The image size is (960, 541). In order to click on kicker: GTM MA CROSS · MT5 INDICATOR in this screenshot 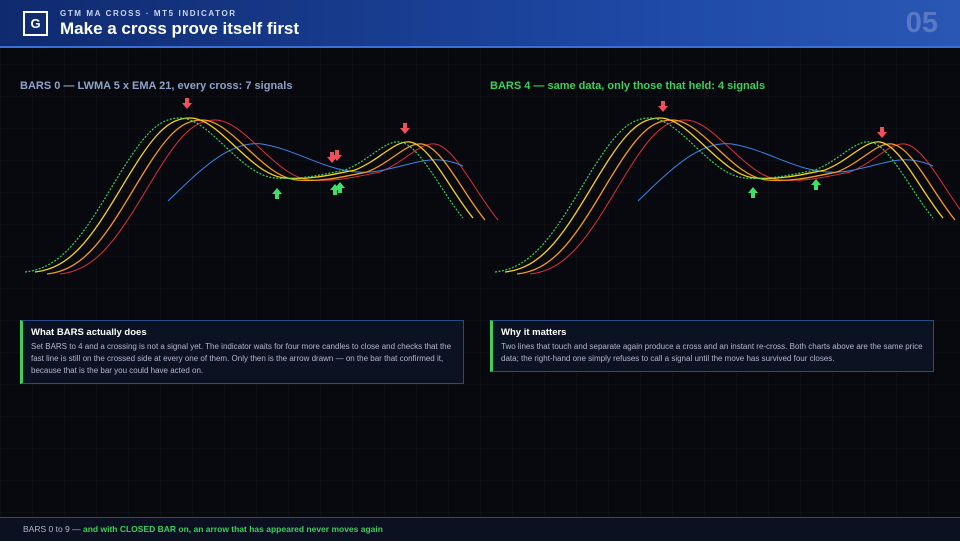, I will do `click(148, 13)`.